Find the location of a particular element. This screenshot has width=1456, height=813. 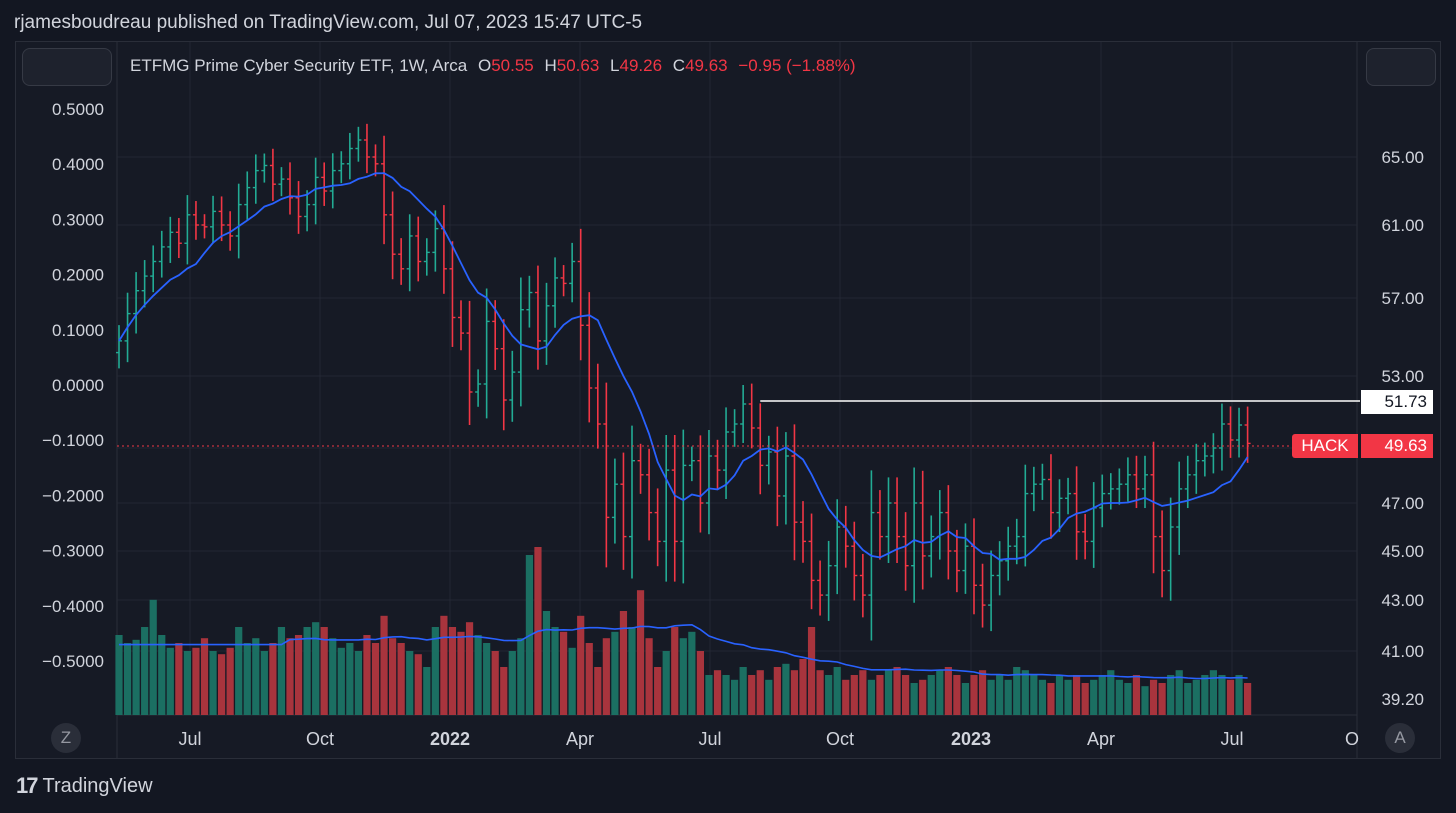

time-axis-tick: 2022 is located at coordinates (450, 739).